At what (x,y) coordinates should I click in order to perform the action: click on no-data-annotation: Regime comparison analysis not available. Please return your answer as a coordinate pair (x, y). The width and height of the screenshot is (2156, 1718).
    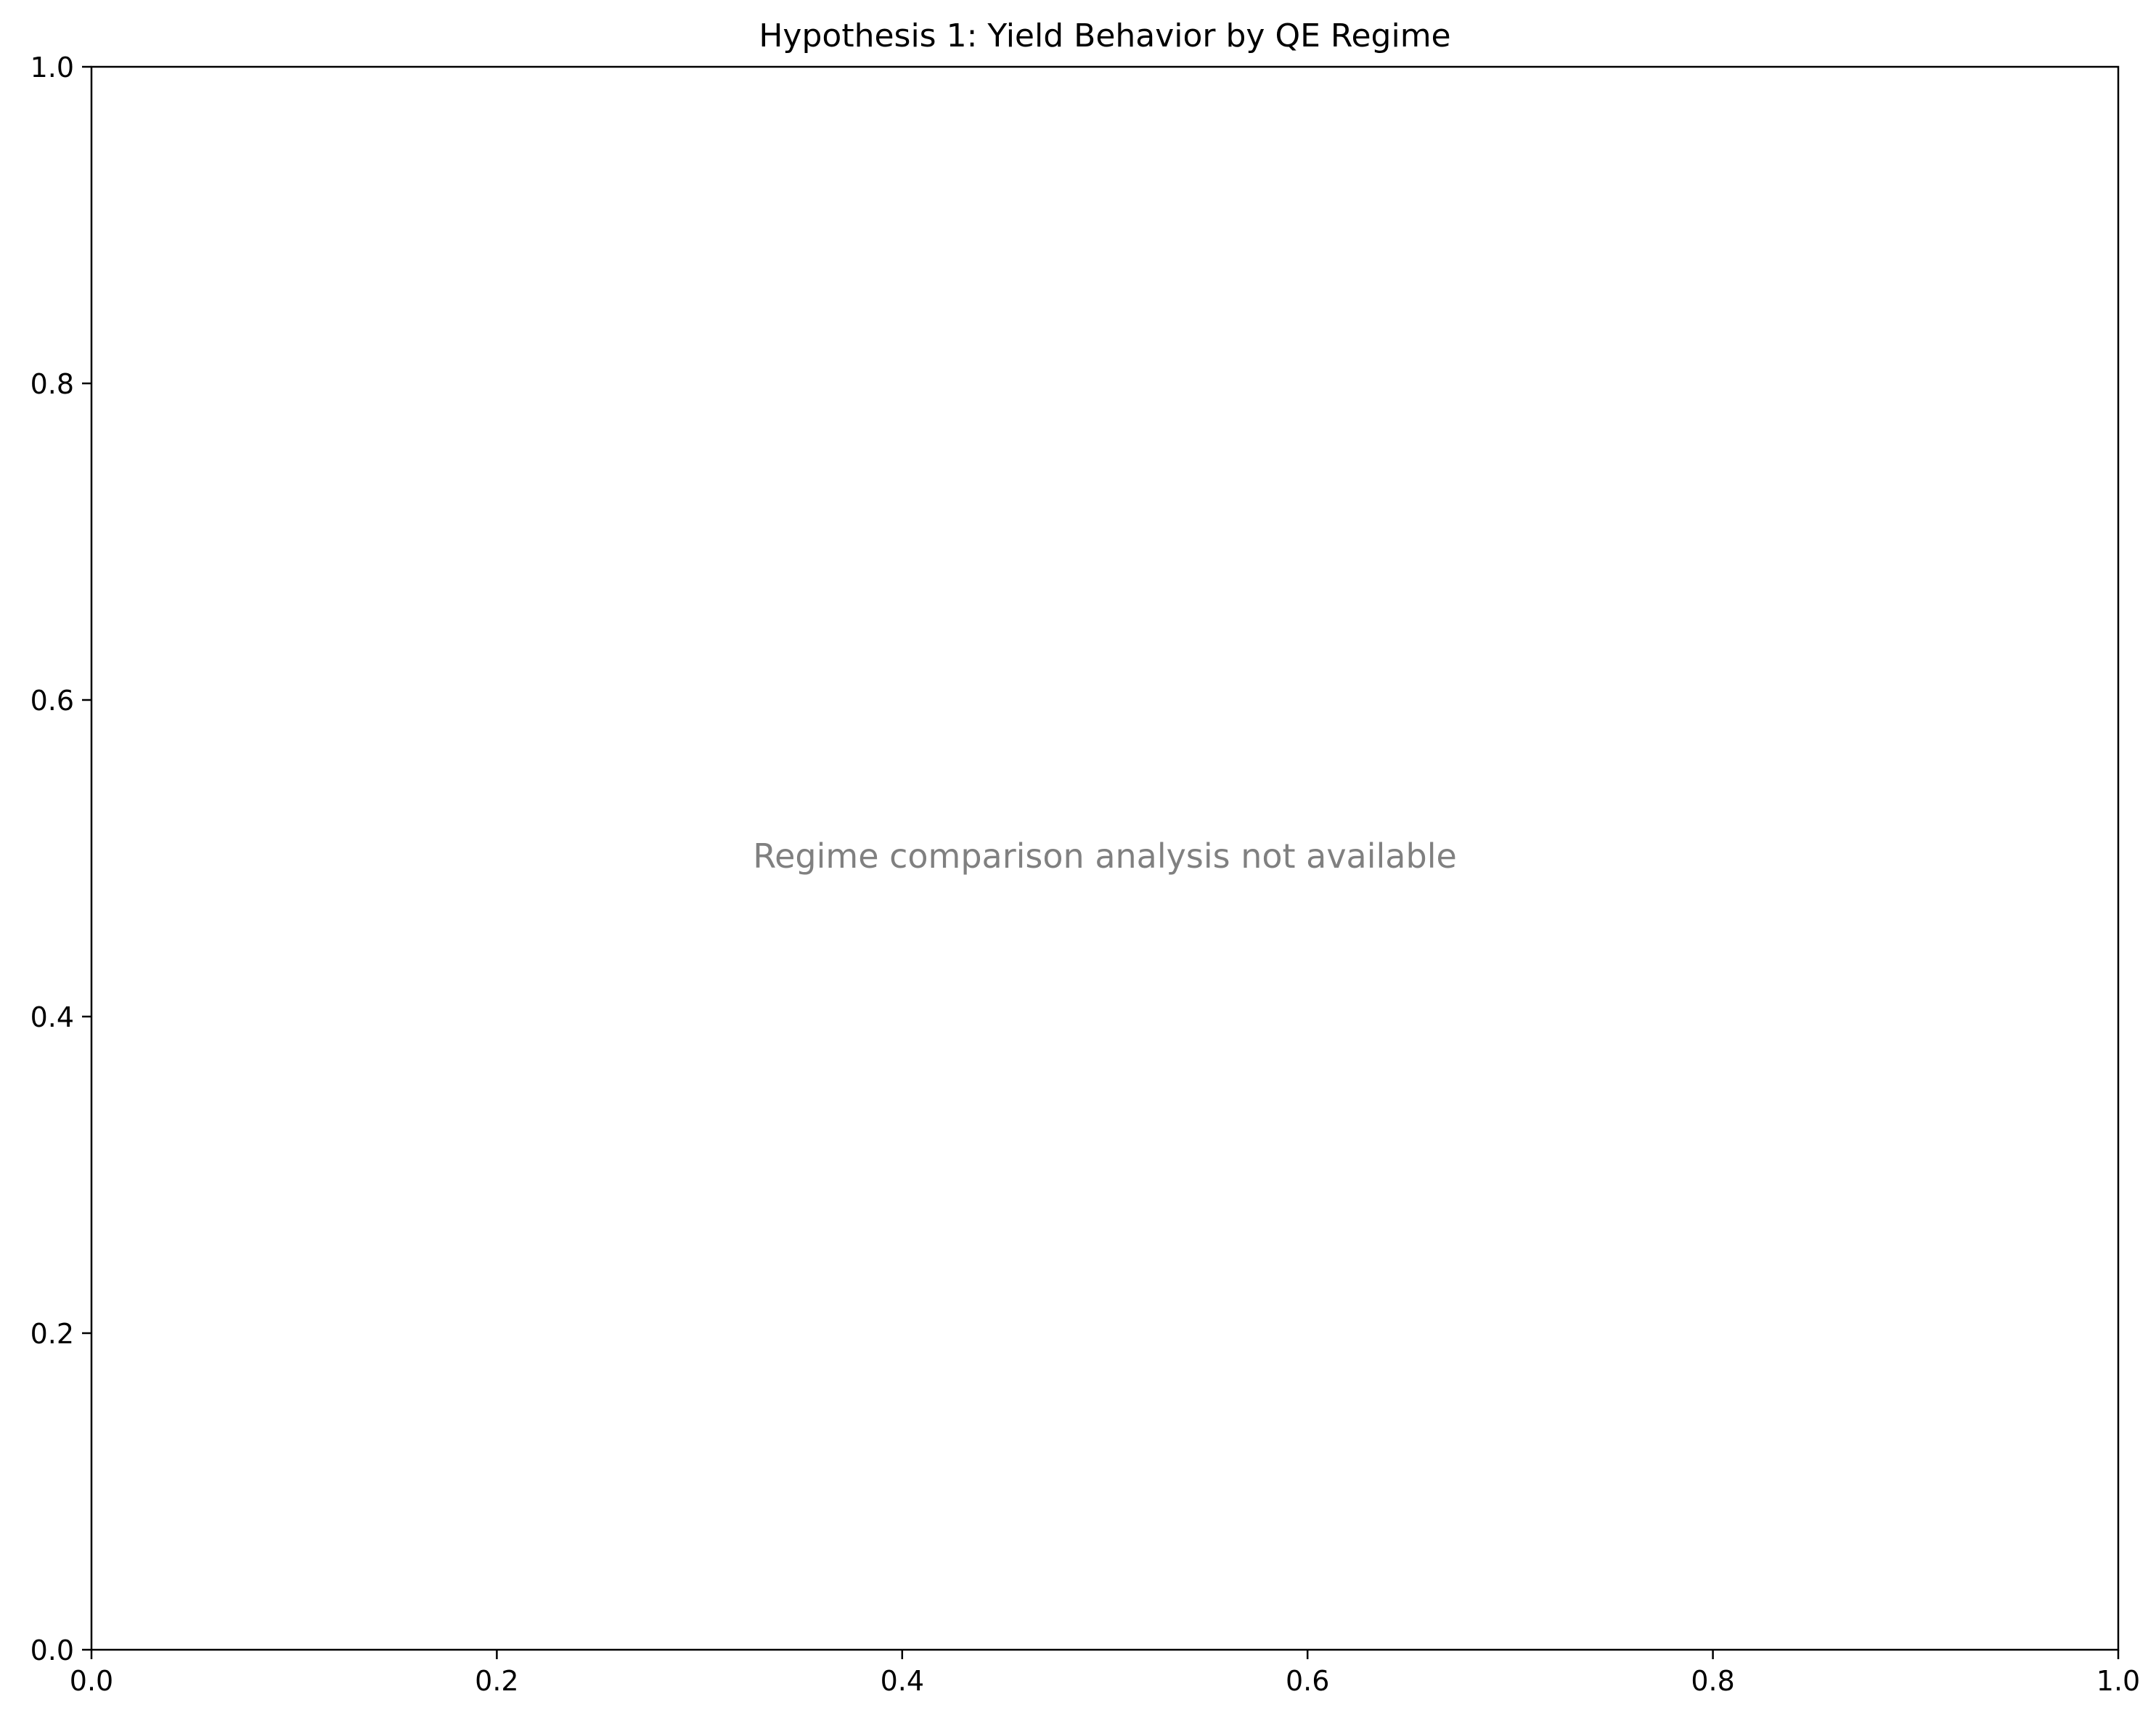
    Looking at the image, I should click on (1105, 856).